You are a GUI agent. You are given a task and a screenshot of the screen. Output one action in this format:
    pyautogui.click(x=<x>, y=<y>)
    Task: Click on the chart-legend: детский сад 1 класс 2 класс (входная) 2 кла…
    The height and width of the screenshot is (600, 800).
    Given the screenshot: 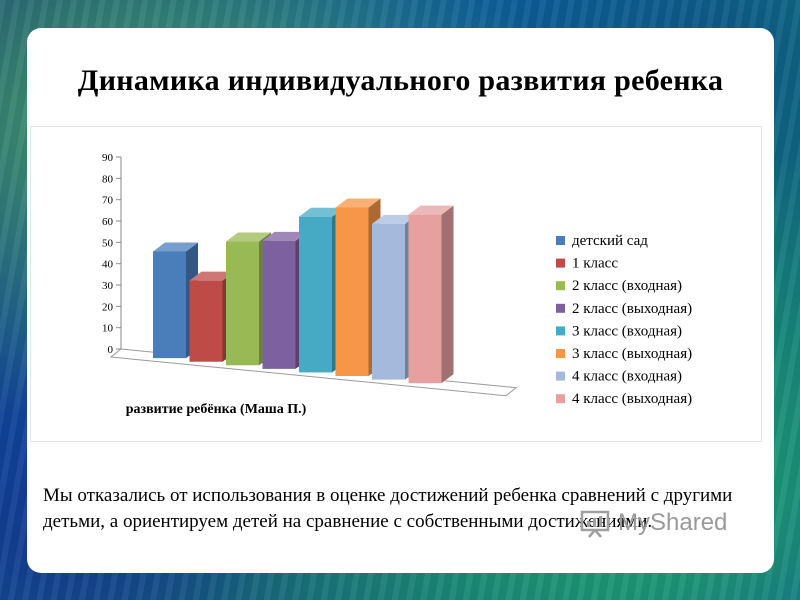 What is the action you would take?
    pyautogui.click(x=624, y=320)
    